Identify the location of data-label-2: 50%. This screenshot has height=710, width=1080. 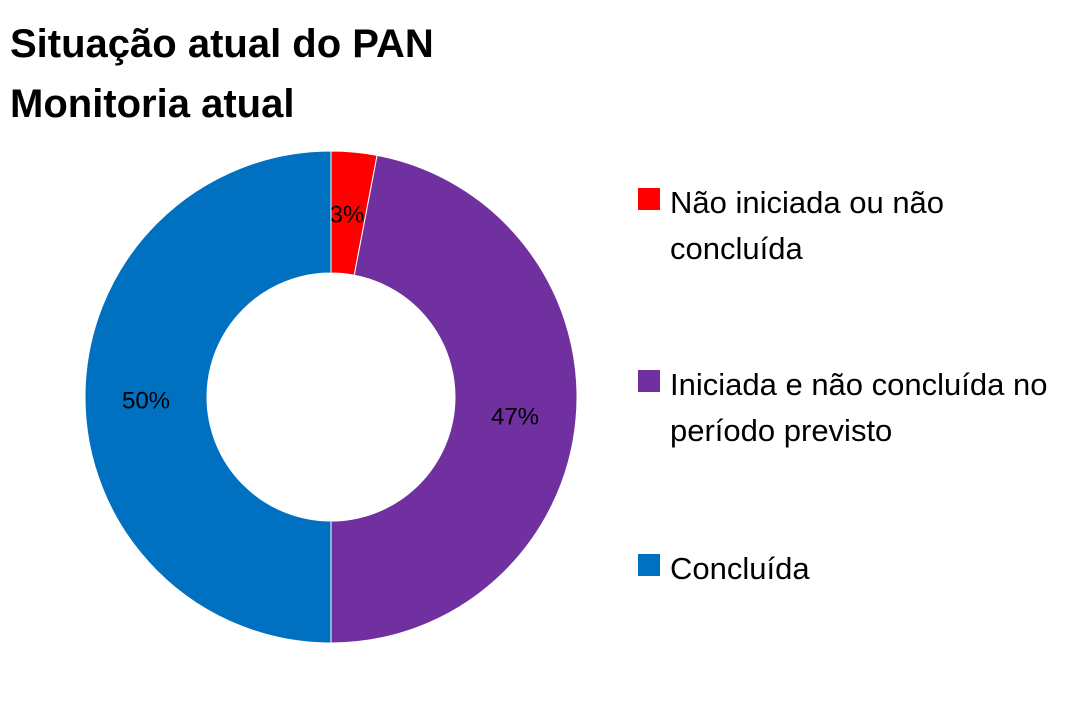
(146, 400).